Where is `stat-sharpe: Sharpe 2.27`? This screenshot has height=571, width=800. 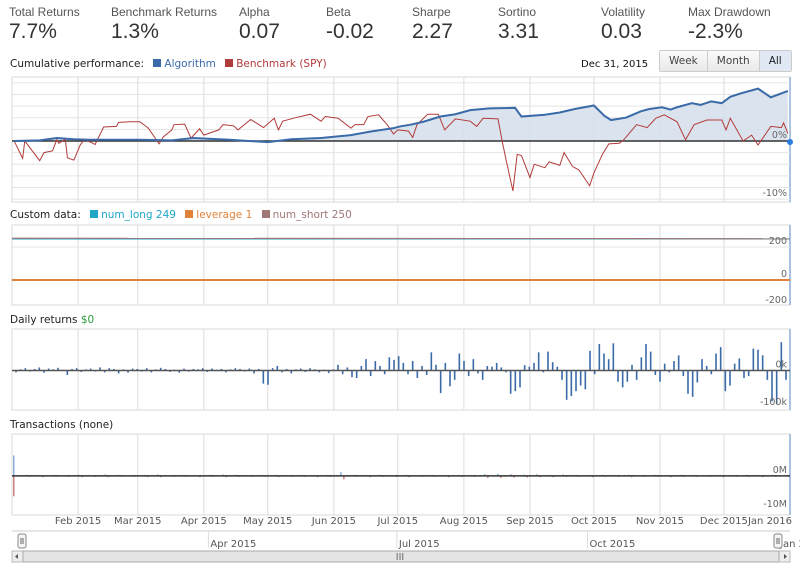
stat-sharpe: Sharpe 2.27 is located at coordinates (432, 24).